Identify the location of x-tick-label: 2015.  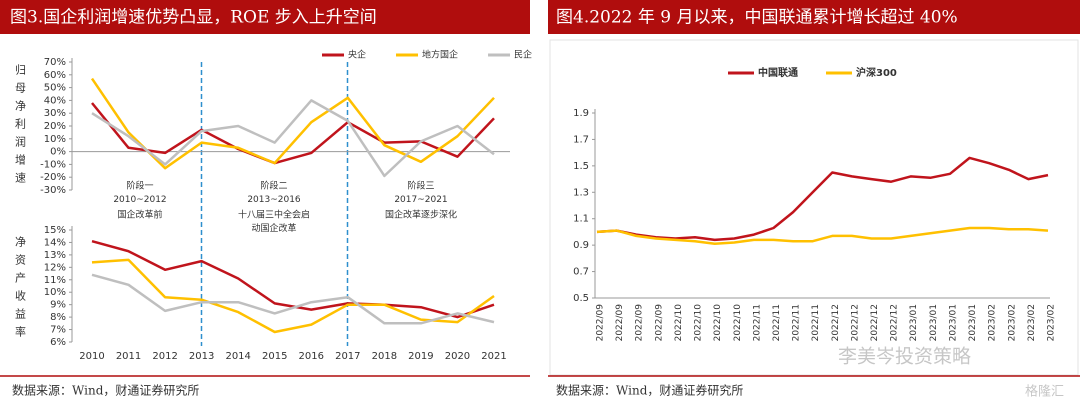
(274, 356).